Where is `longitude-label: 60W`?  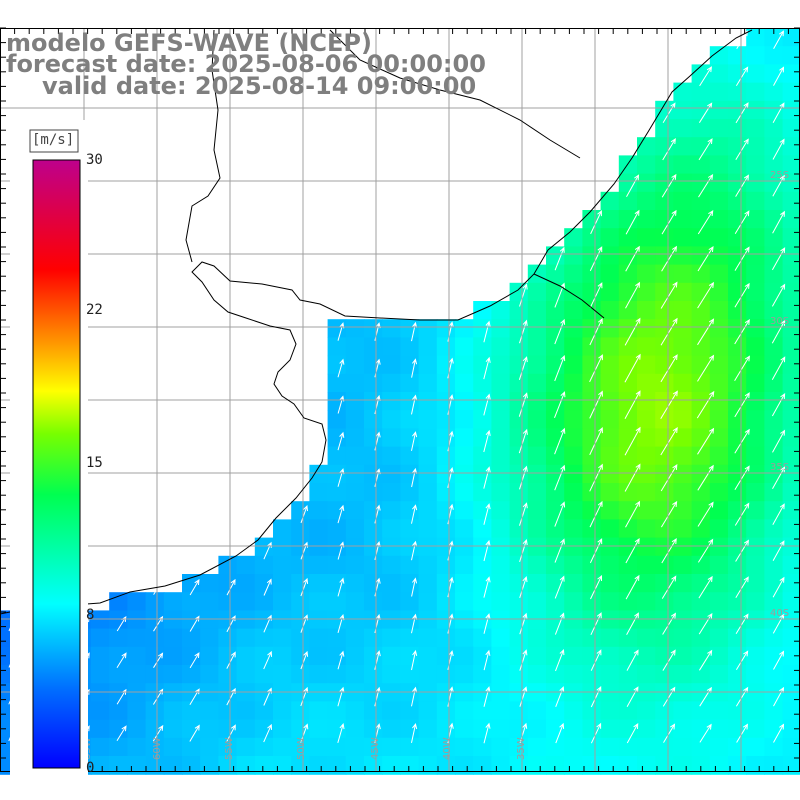
longitude-label: 60W is located at coordinates (157, 748).